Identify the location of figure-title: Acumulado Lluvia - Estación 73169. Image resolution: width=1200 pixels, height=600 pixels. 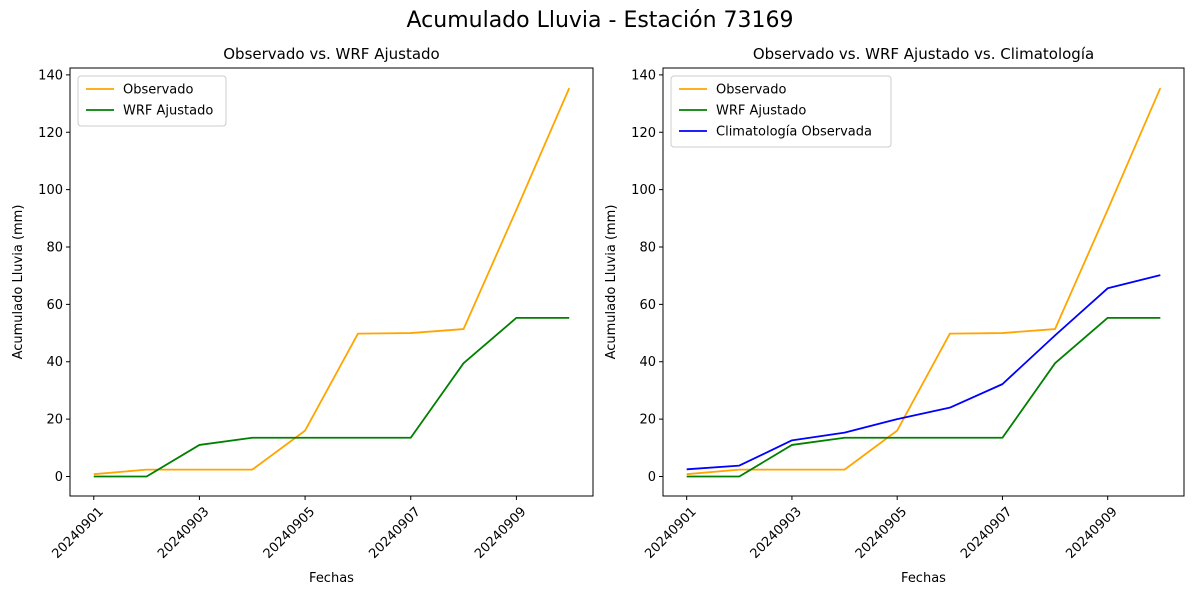
(600, 20).